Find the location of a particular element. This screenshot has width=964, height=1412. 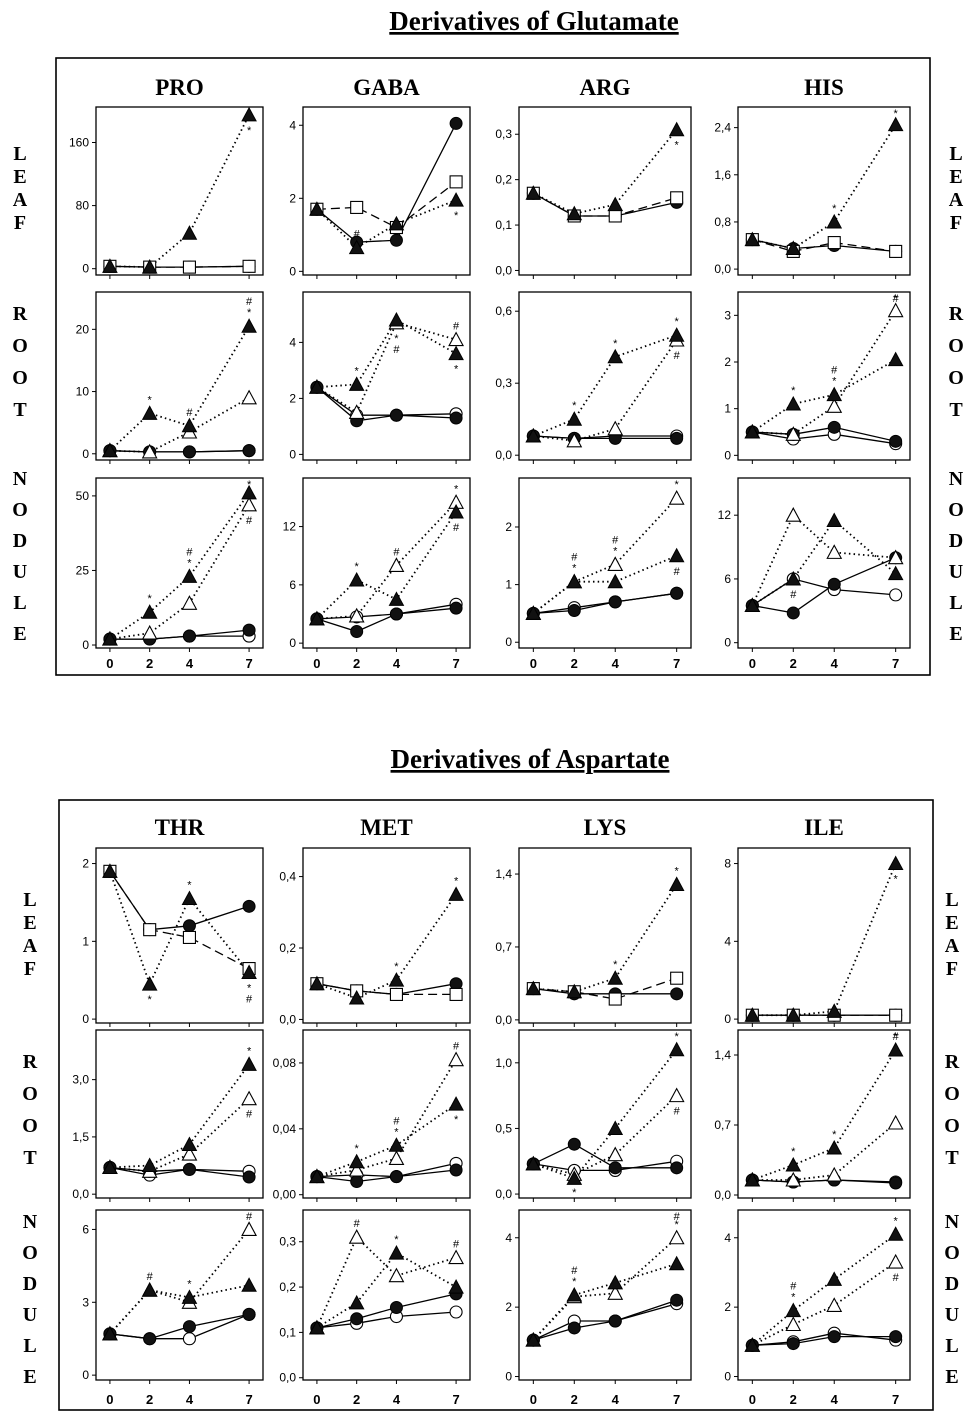

panel-his-0-0: 0,0 0,8 1,6 2,4 * * is located at coordinates (812, 192).